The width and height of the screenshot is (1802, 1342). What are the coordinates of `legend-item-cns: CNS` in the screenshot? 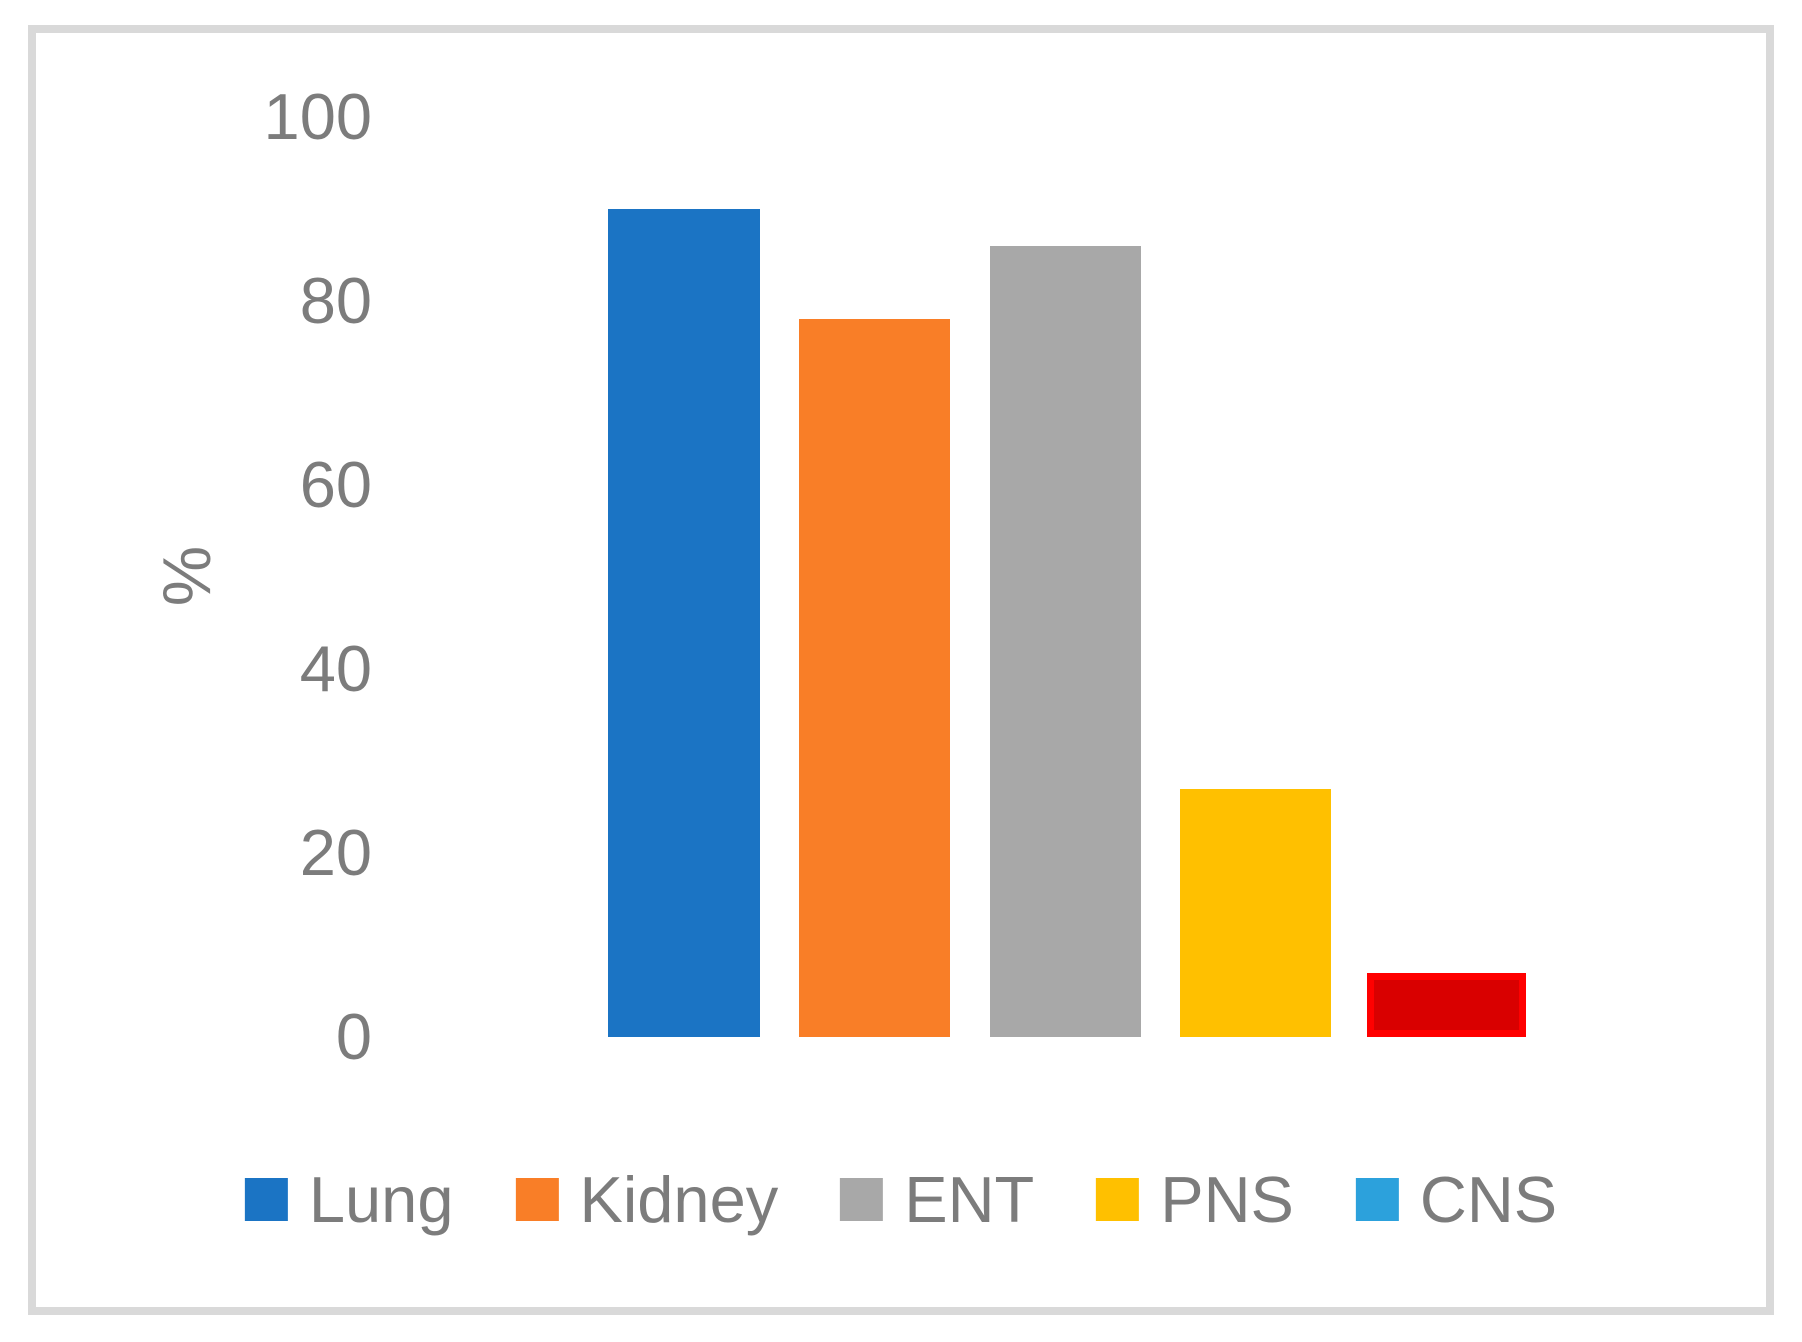 It's located at (1456, 1199).